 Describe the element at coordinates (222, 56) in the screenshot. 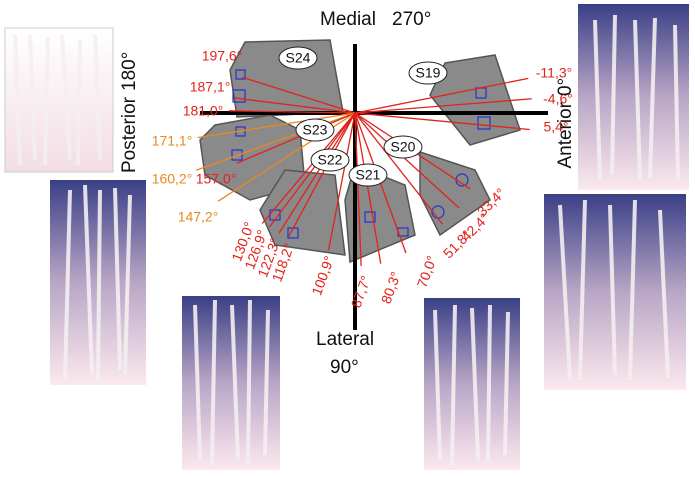

I see `angle-label: 197,6°` at that location.